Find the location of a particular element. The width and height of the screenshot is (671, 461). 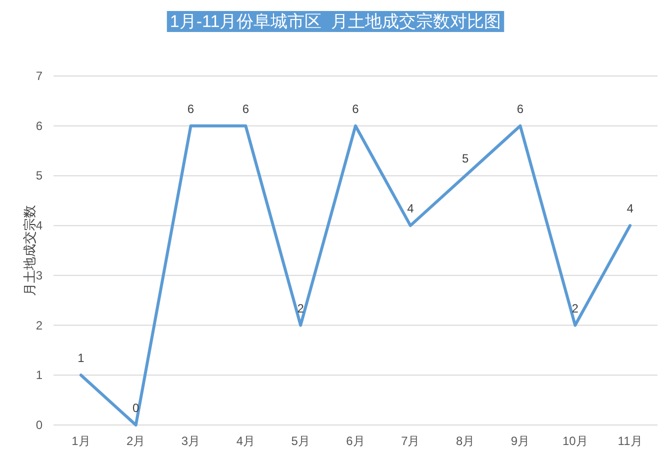

y-tick-label: 0 is located at coordinates (39, 425).